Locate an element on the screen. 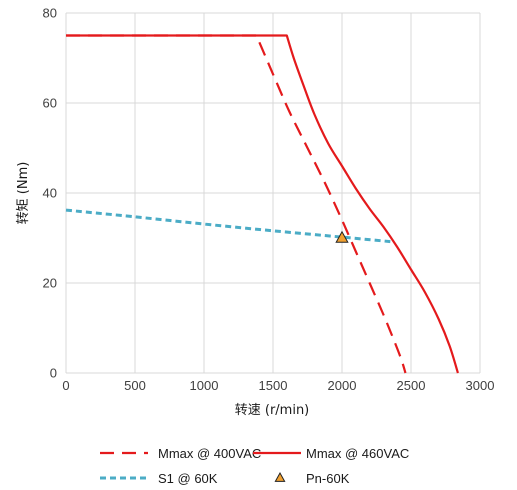 This screenshot has height=490, width=517. legend-item: Mmax @ 460VAC is located at coordinates (331, 453).